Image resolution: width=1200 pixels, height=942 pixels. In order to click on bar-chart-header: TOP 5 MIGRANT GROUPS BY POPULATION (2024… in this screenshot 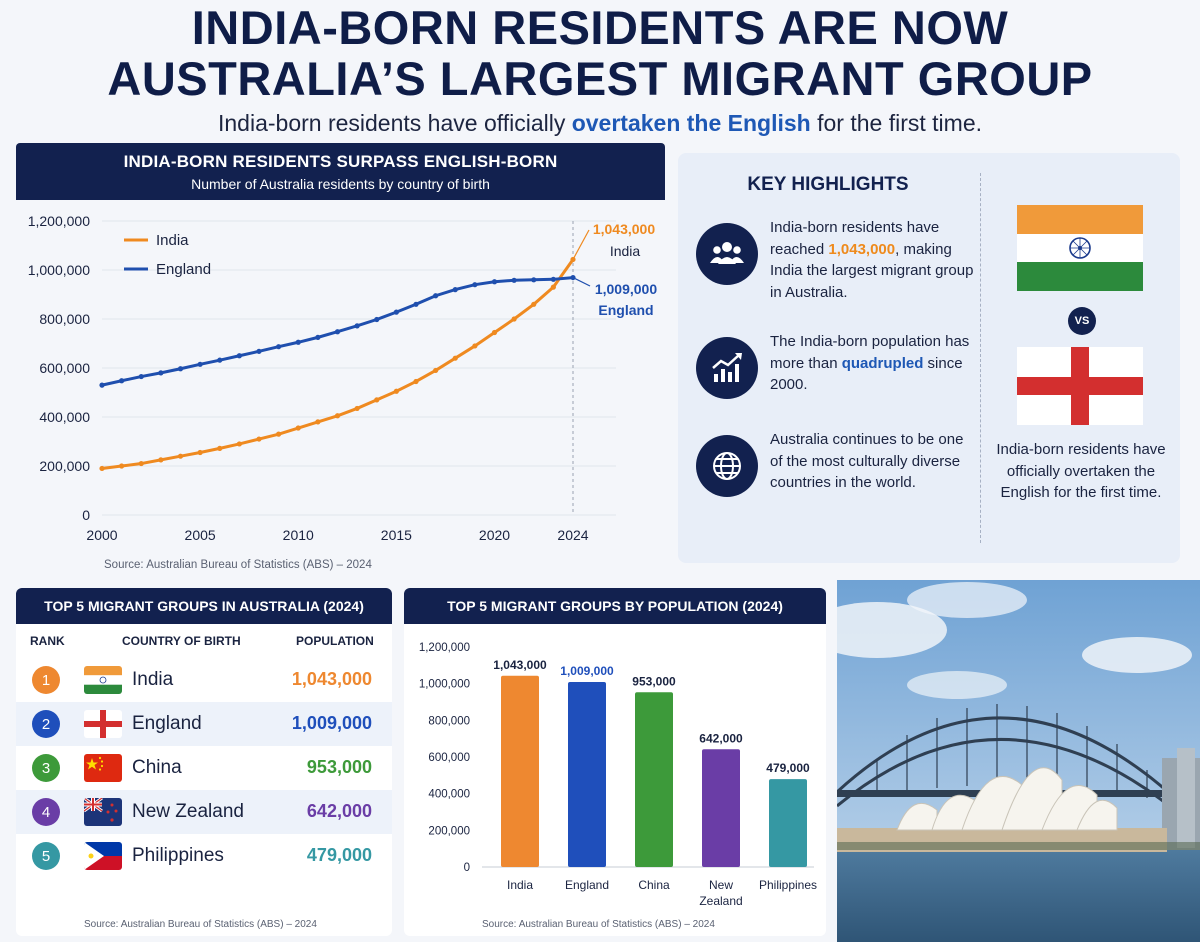, I will do `click(615, 606)`.